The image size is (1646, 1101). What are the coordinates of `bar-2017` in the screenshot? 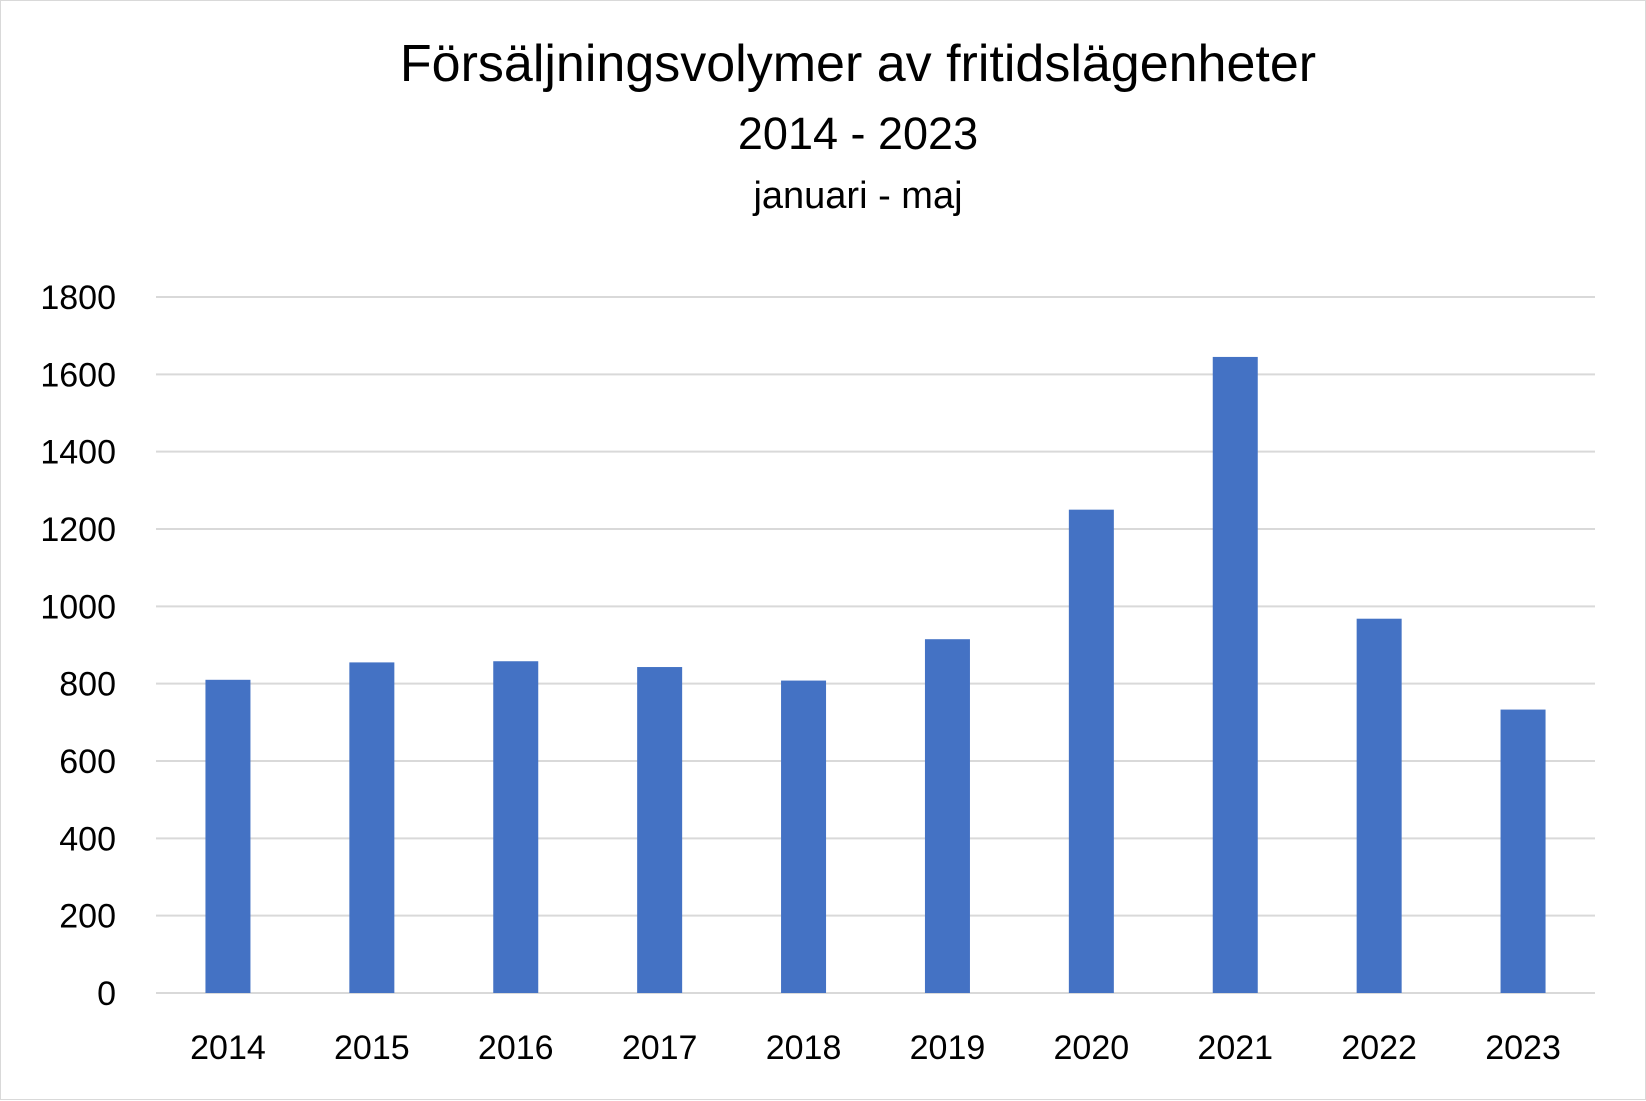 It's located at (660, 830).